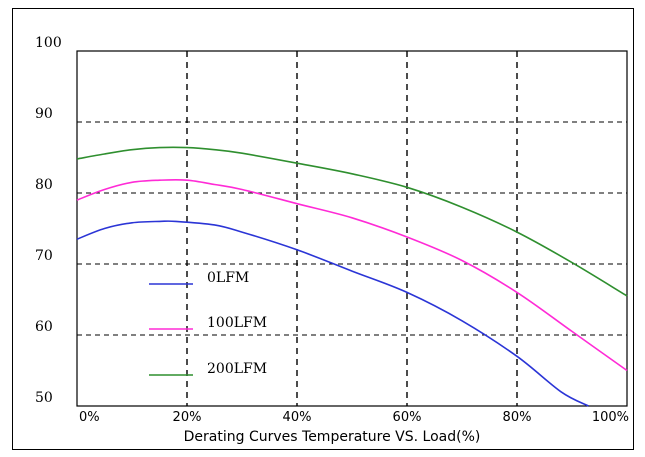 Image resolution: width=645 pixels, height=457 pixels. Describe the element at coordinates (228, 278) in the screenshot. I see `legend-label: 0LFM` at that location.